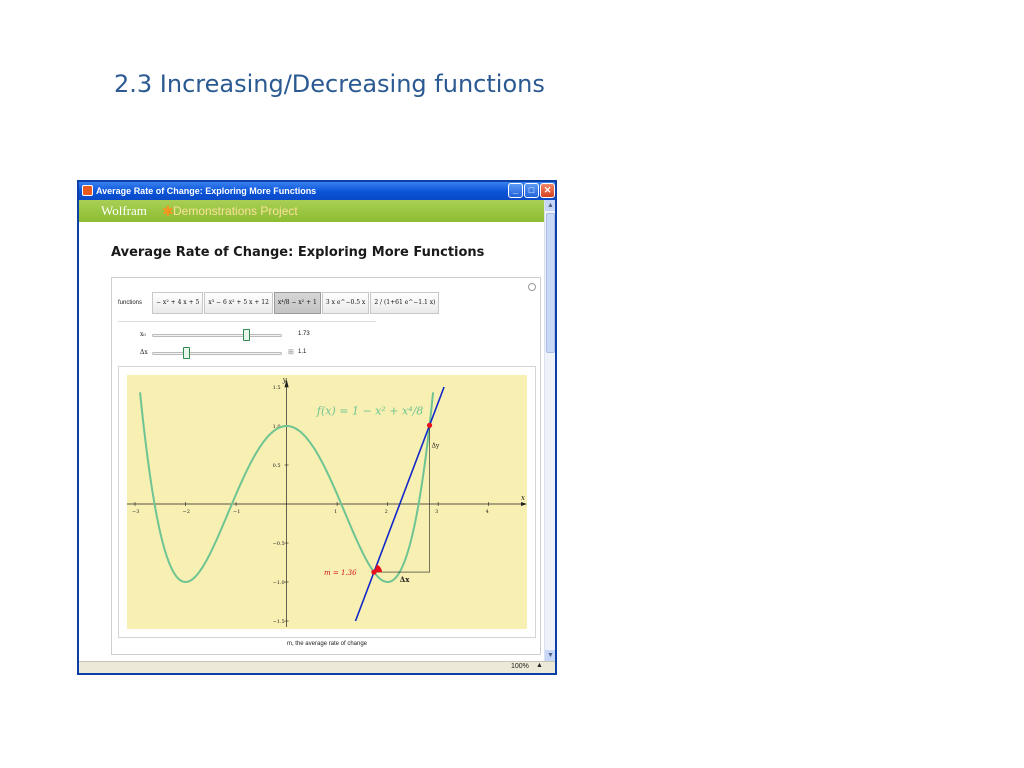 The width and height of the screenshot is (1024, 768). What do you see at coordinates (550, 205) in the screenshot?
I see `scroll-up-arrow-icon: ▲` at bounding box center [550, 205].